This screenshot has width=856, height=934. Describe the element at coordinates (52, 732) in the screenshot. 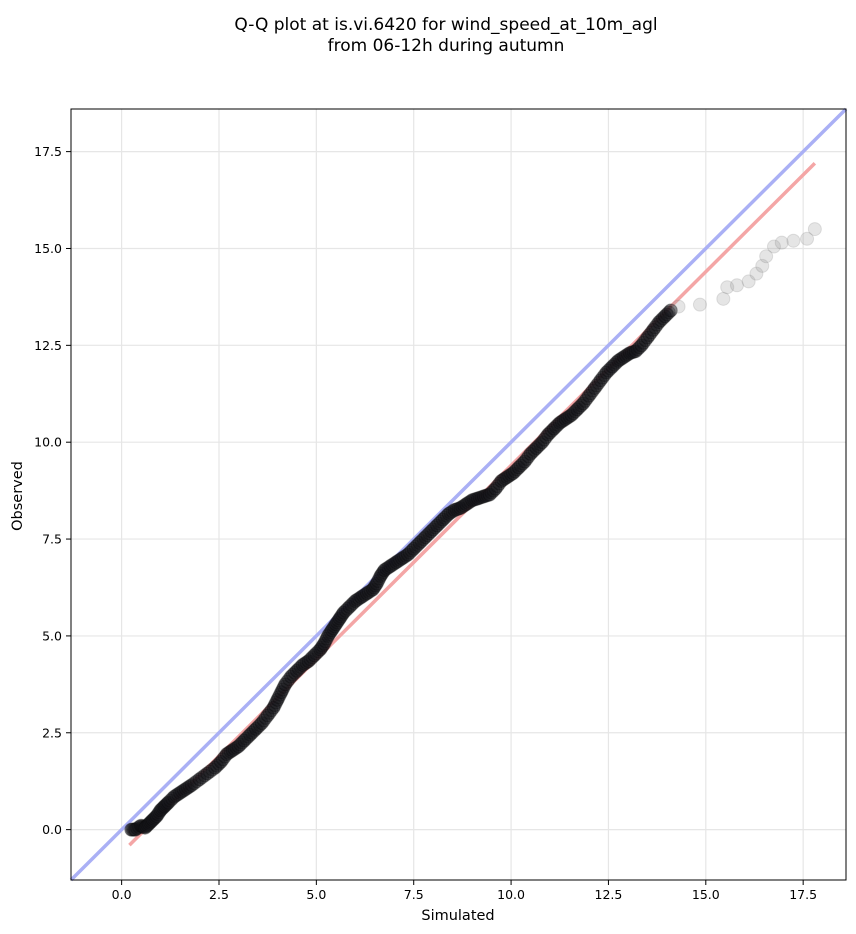

I see `y-tick-label: 2.5` at that location.